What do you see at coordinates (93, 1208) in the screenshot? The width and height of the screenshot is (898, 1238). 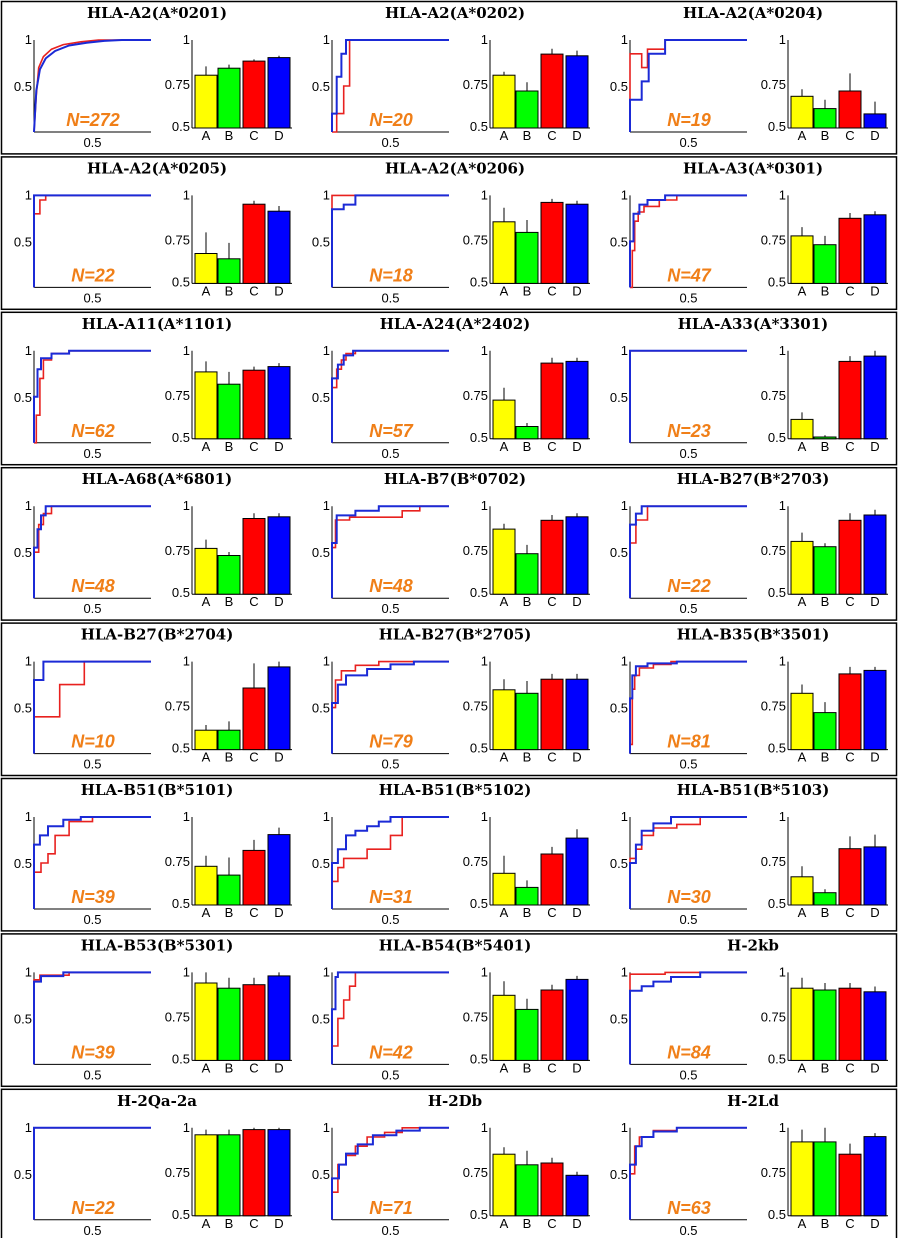 I see `n-label: N=22` at bounding box center [93, 1208].